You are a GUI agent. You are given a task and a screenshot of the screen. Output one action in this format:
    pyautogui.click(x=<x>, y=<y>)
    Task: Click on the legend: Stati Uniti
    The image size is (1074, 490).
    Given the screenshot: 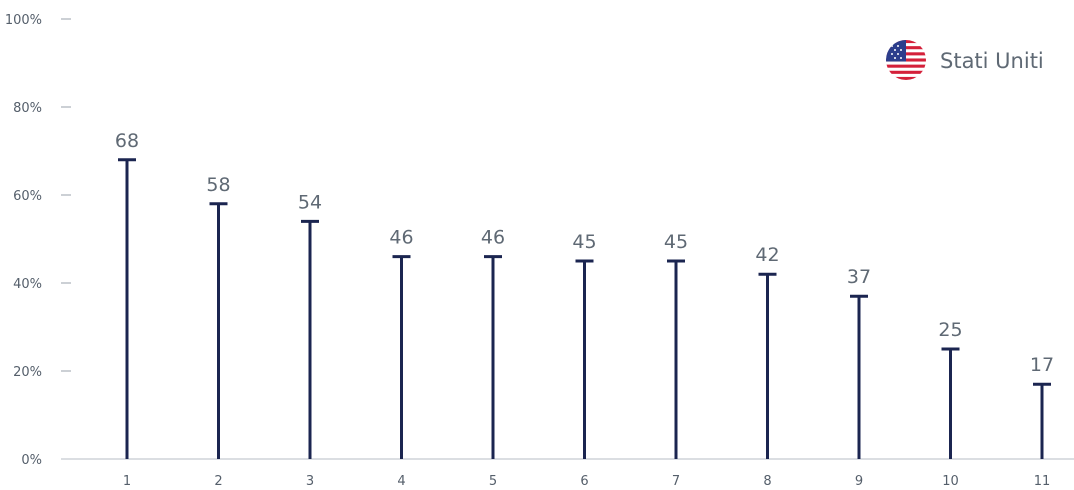 What is the action you would take?
    pyautogui.click(x=965, y=60)
    